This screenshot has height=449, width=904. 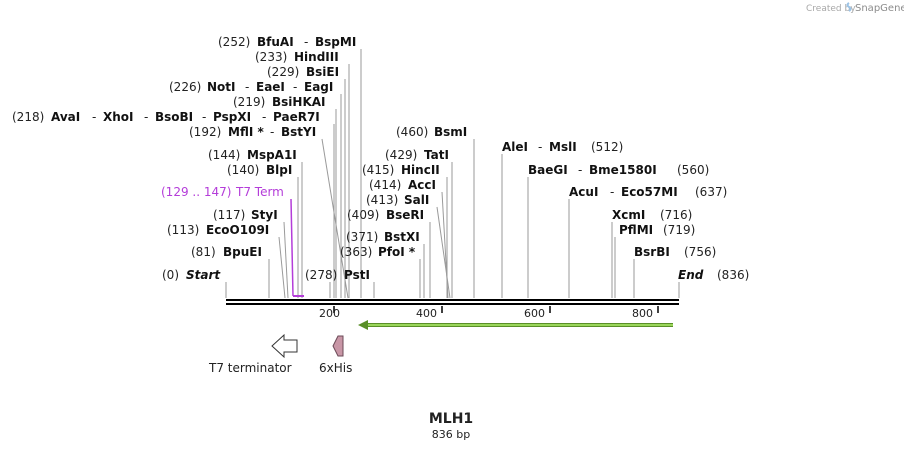 I want to click on site-bsmi: (460) BsmI, so click(x=431, y=130).